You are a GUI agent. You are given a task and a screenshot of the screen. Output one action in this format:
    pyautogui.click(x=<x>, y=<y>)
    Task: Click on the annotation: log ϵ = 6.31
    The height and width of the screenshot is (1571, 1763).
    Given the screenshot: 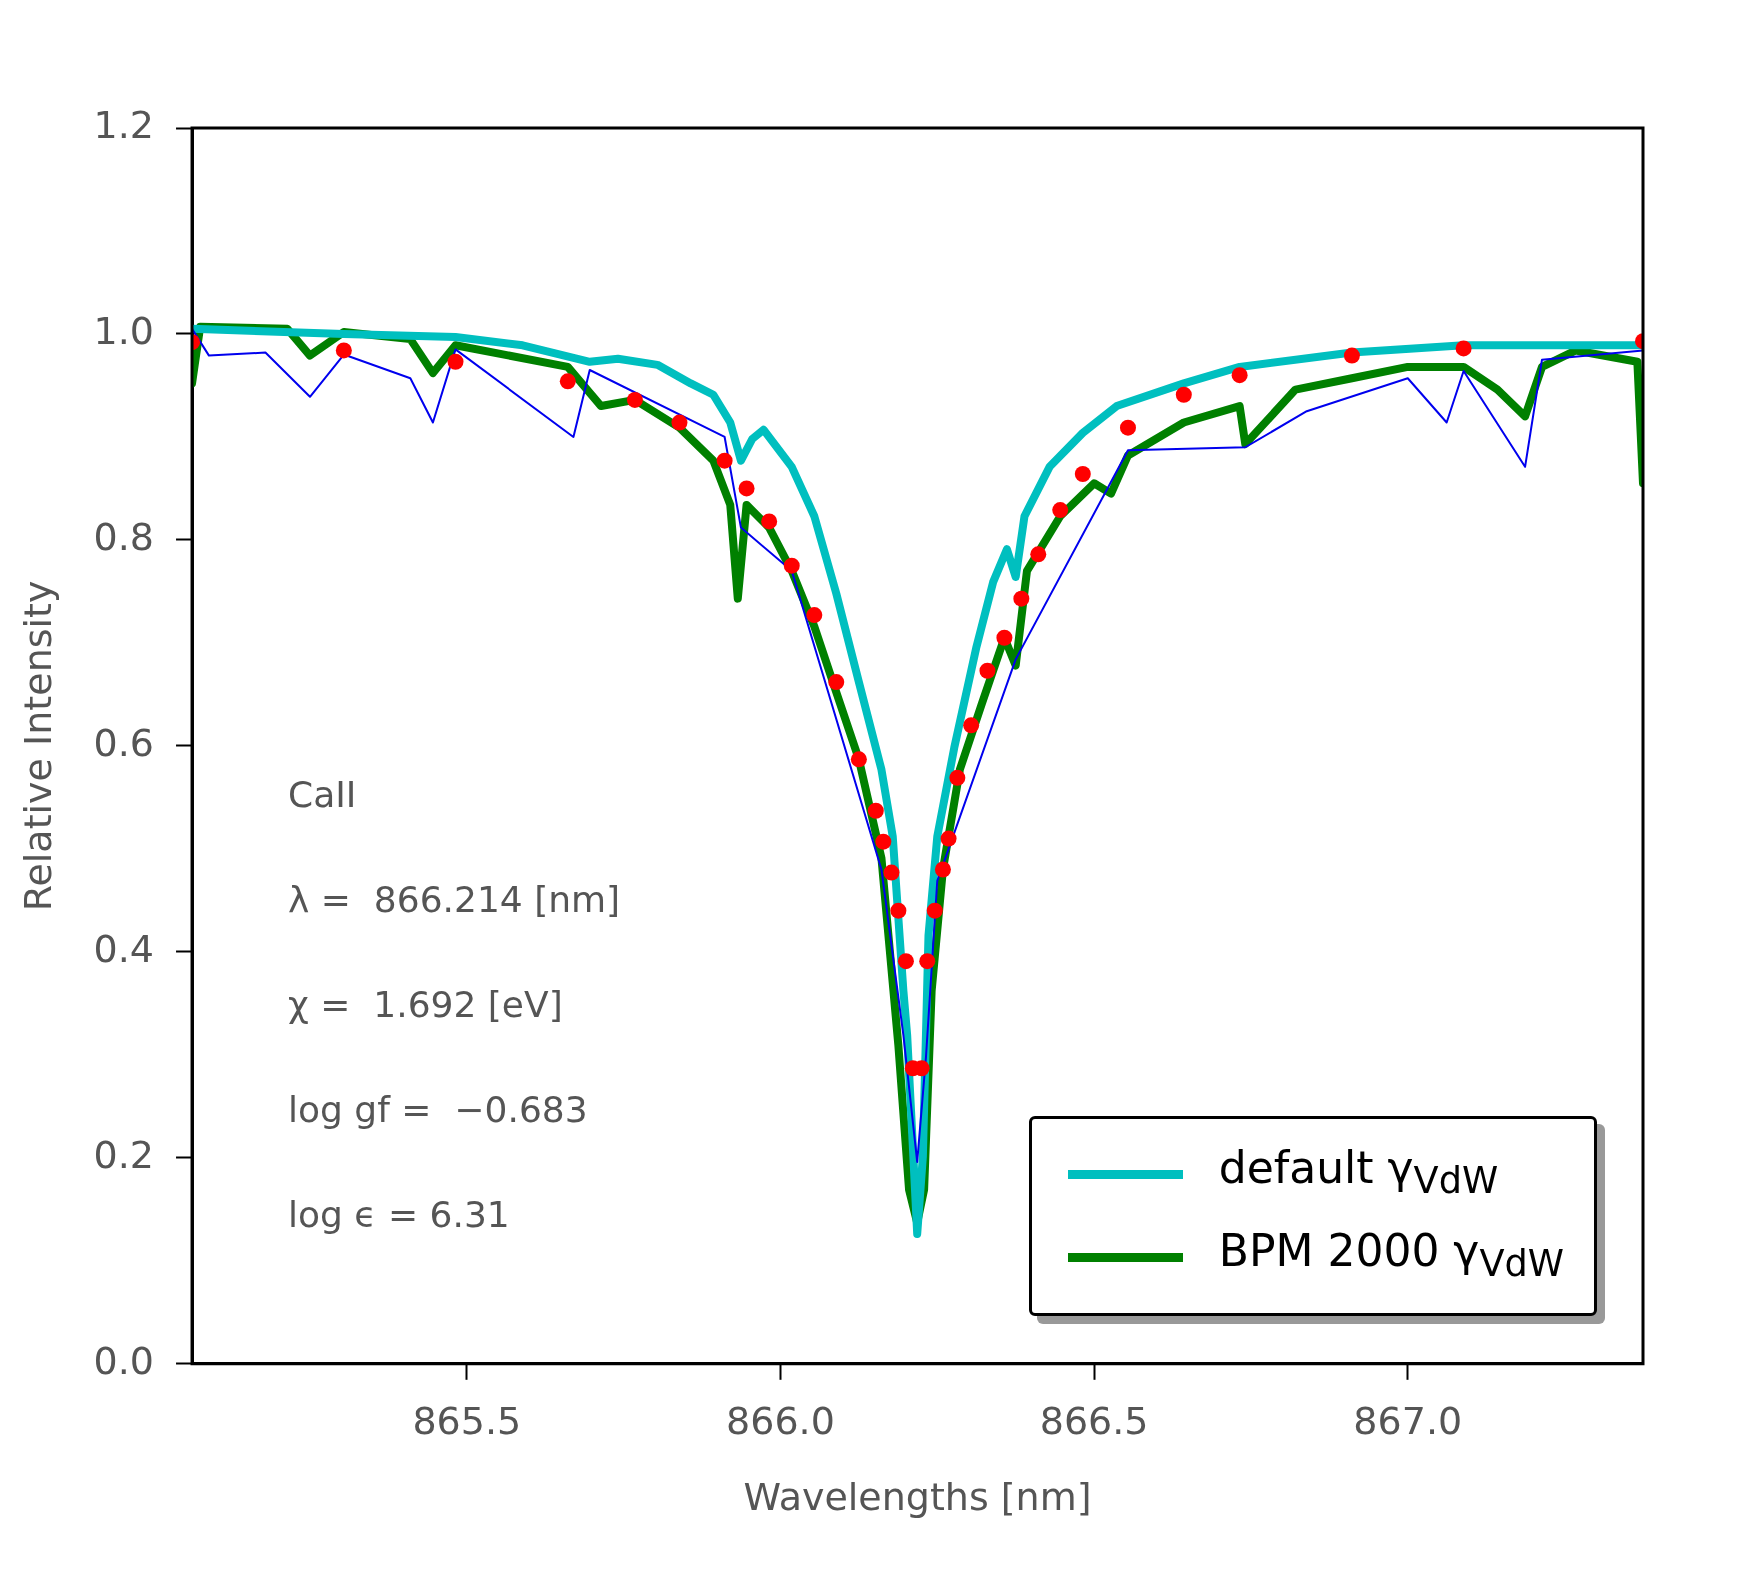 What is the action you would take?
    pyautogui.click(x=399, y=1215)
    